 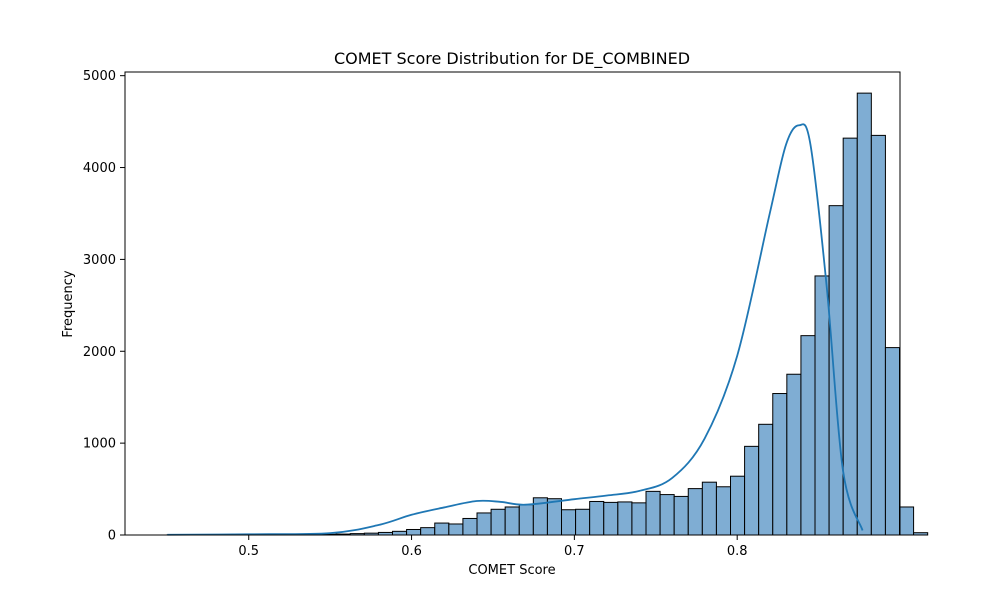 What do you see at coordinates (512, 59) in the screenshot?
I see `chart-title: COMET Score Distribution for DE_COMBINED` at bounding box center [512, 59].